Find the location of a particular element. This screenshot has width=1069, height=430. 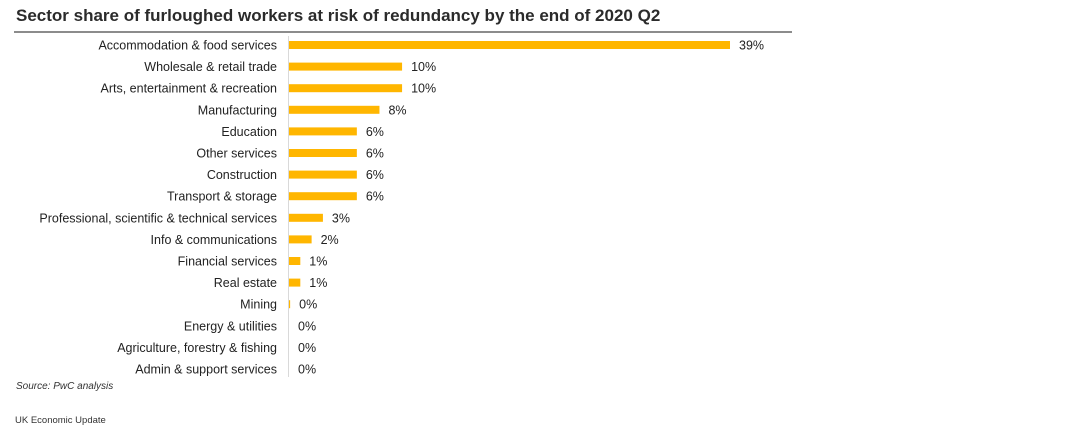

category-label: Info & communications is located at coordinates (214, 240).